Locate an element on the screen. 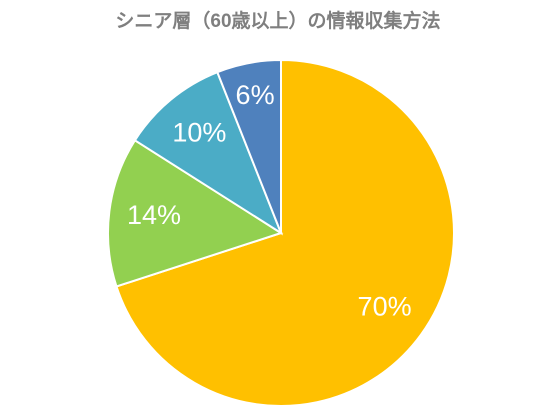 Image resolution: width=557 pixels, height=415 pixels. data-label: 6% is located at coordinates (255, 95).